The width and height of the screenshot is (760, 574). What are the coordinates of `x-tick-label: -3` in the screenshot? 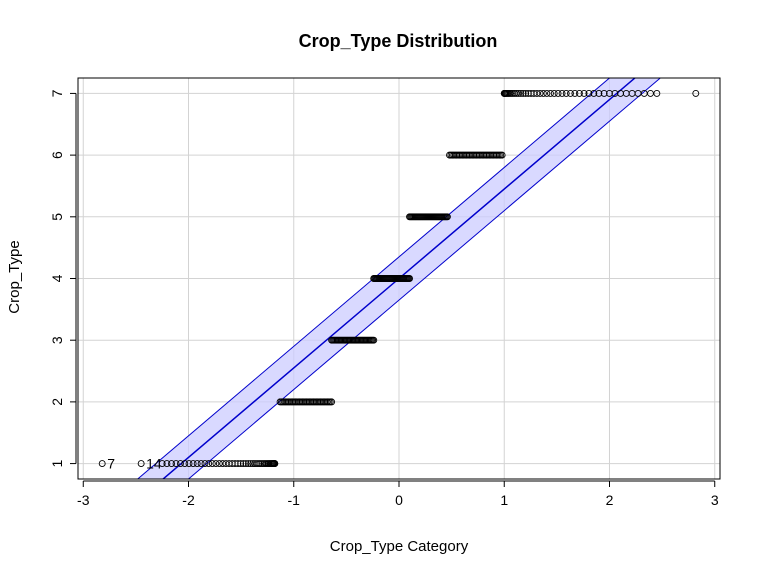 It's located at (83, 500).